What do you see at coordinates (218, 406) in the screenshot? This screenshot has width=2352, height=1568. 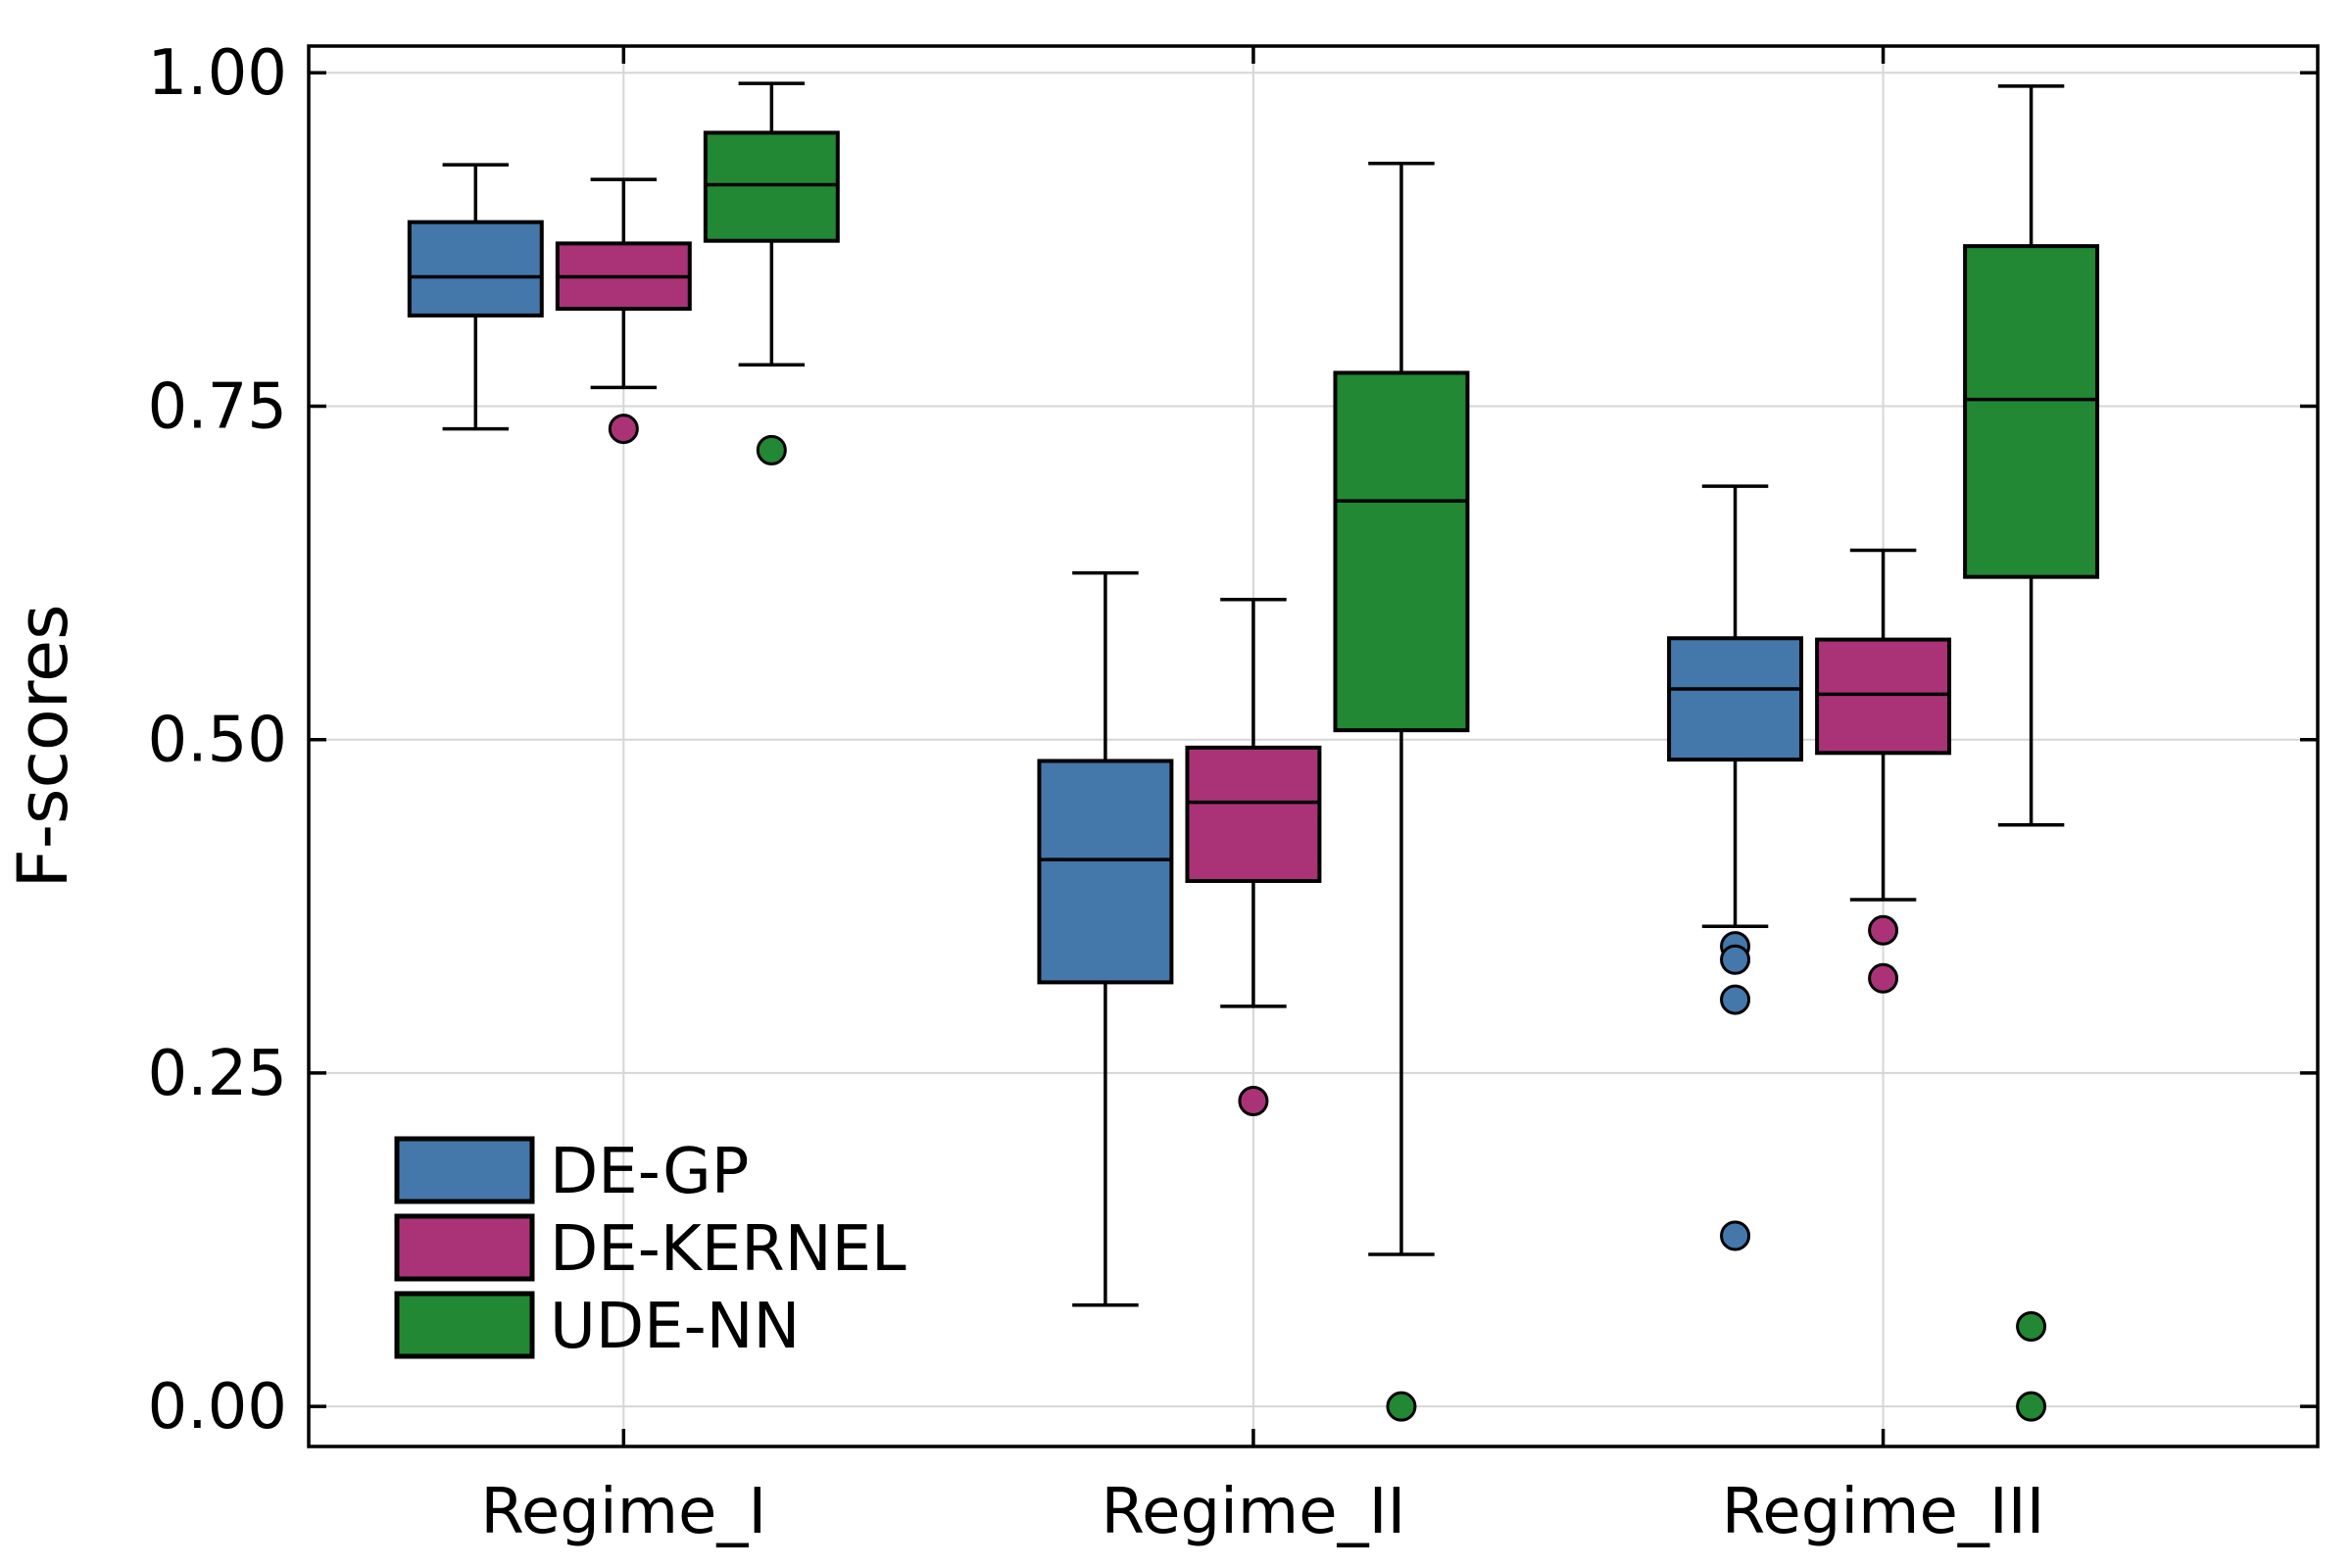 I see `y-tick-label: 0.75` at bounding box center [218, 406].